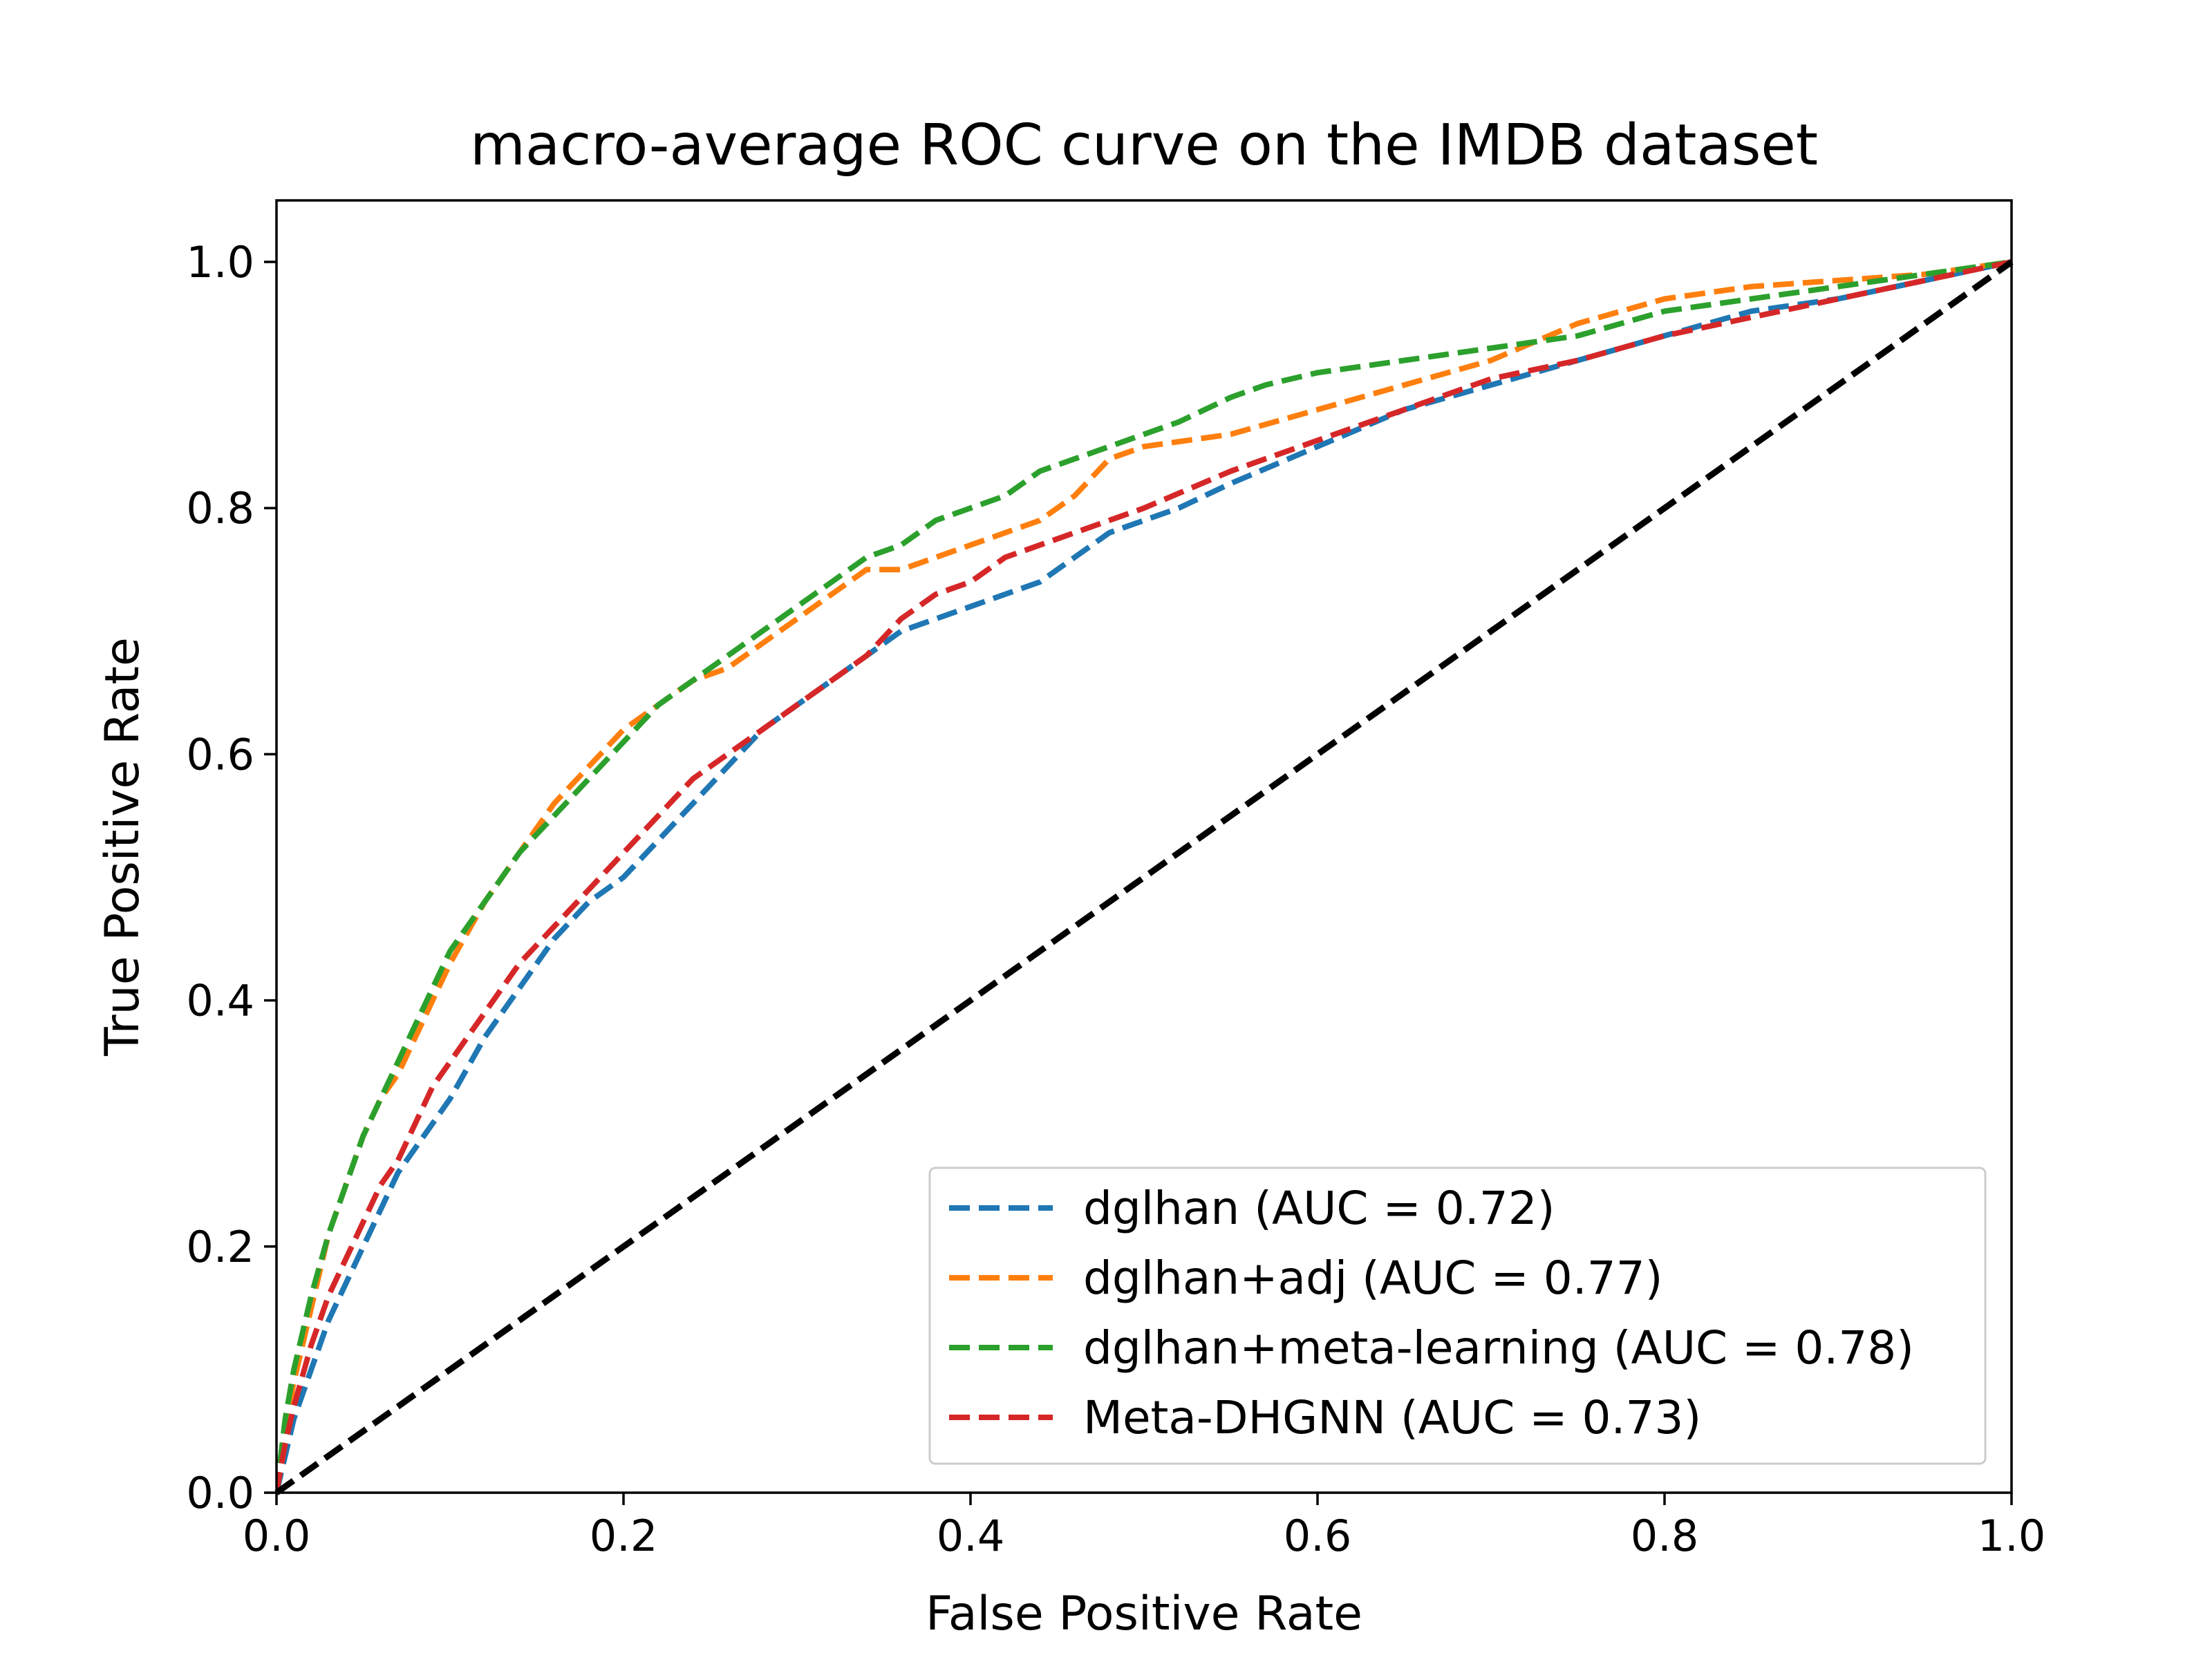  I want to click on y-axis-label: True Positive Rate, so click(123, 847).